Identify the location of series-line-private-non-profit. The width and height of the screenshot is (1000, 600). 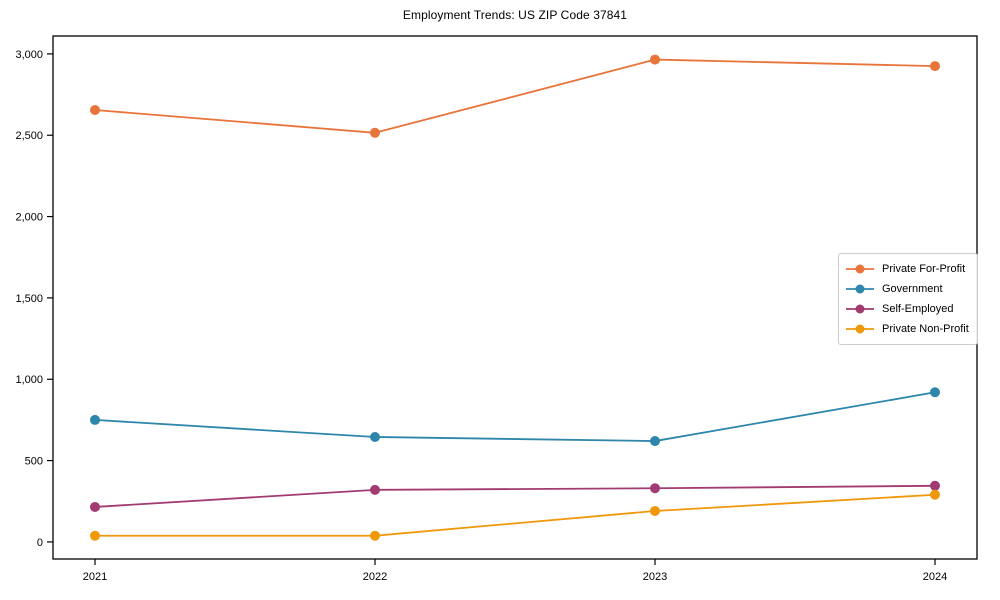
(515, 515).